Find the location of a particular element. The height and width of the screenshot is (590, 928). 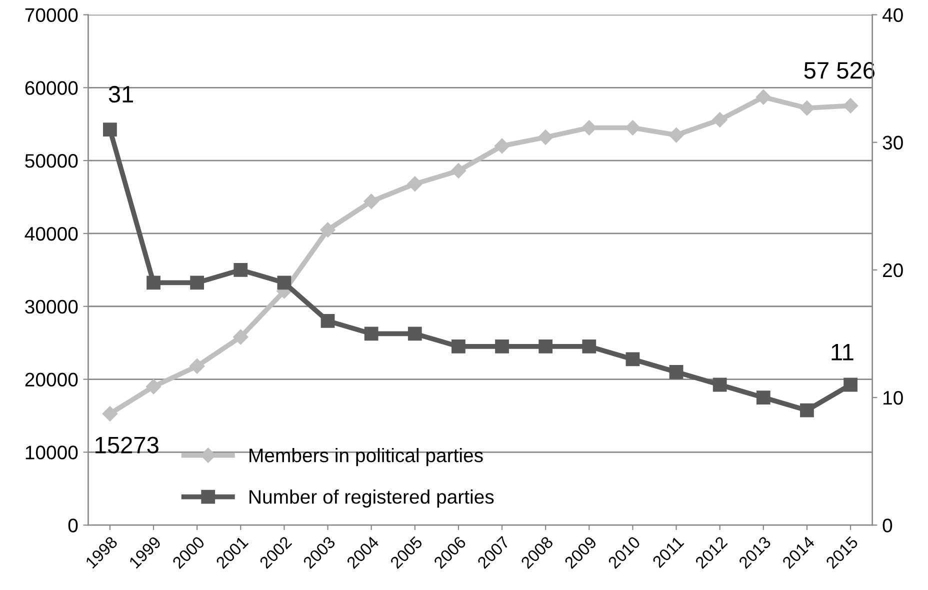

y-tick-label: 30000 is located at coordinates (51, 307).